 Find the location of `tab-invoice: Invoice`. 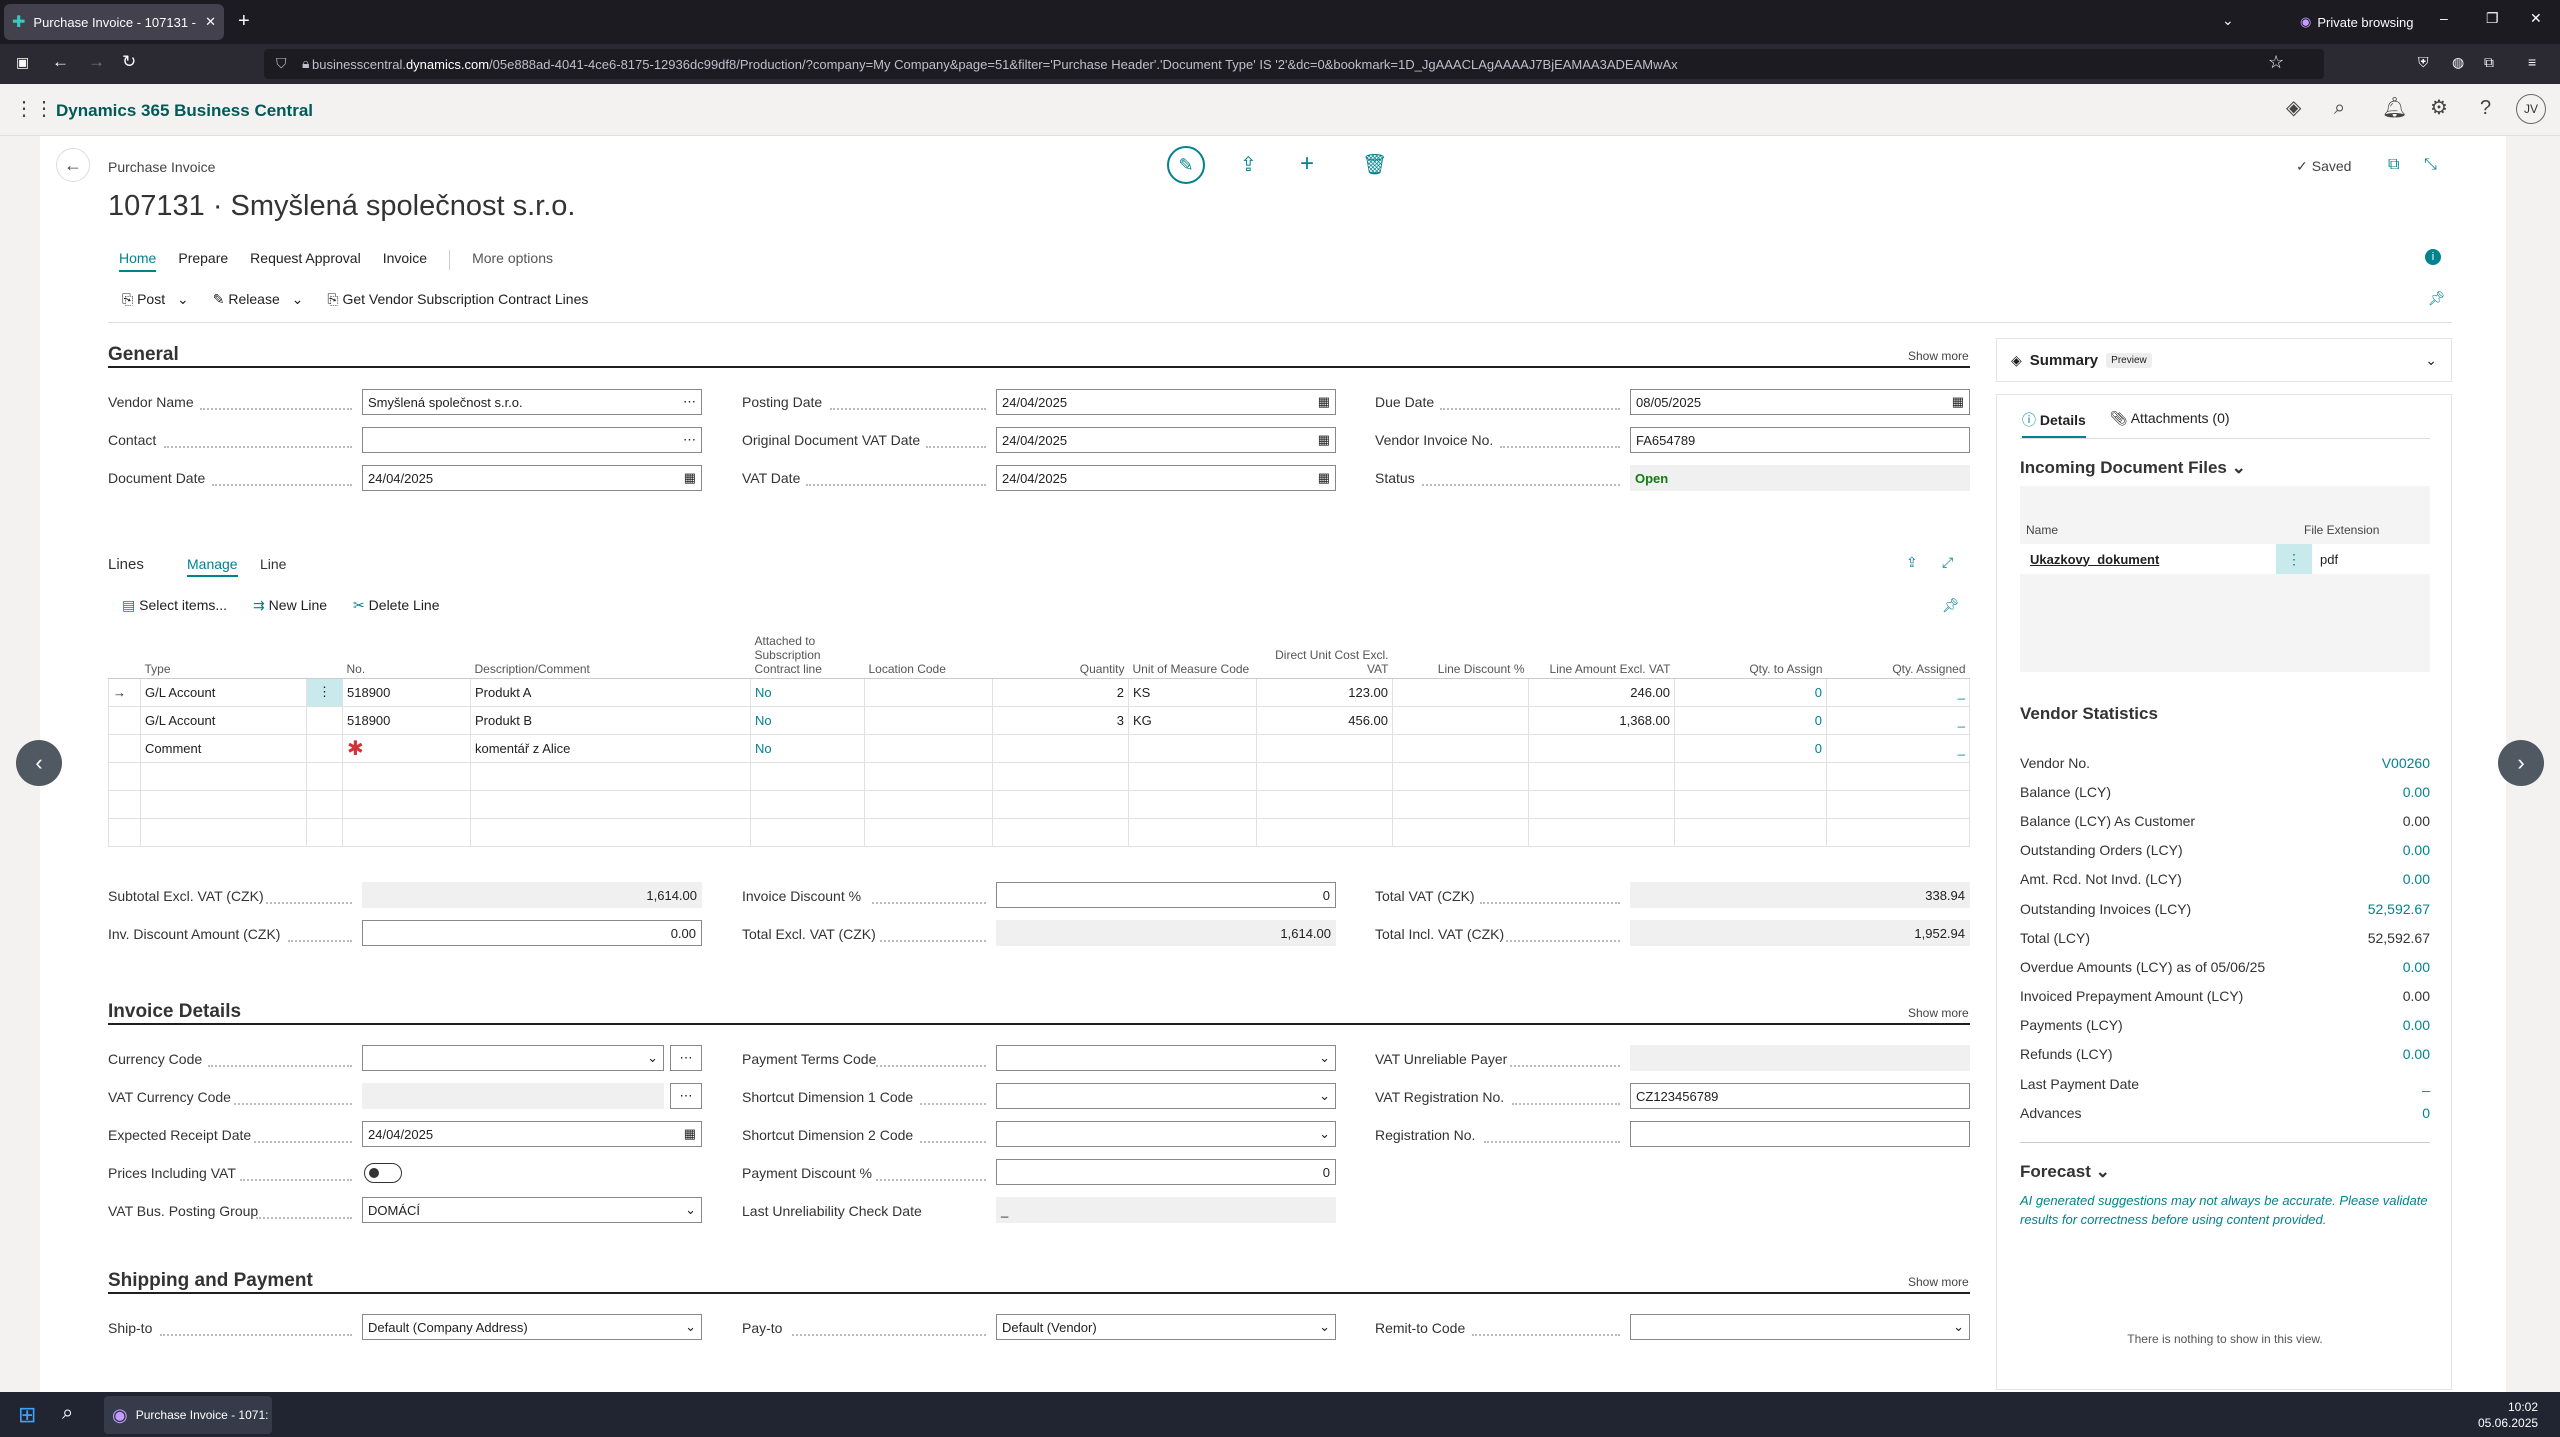

tab-invoice: Invoice is located at coordinates (405, 258).